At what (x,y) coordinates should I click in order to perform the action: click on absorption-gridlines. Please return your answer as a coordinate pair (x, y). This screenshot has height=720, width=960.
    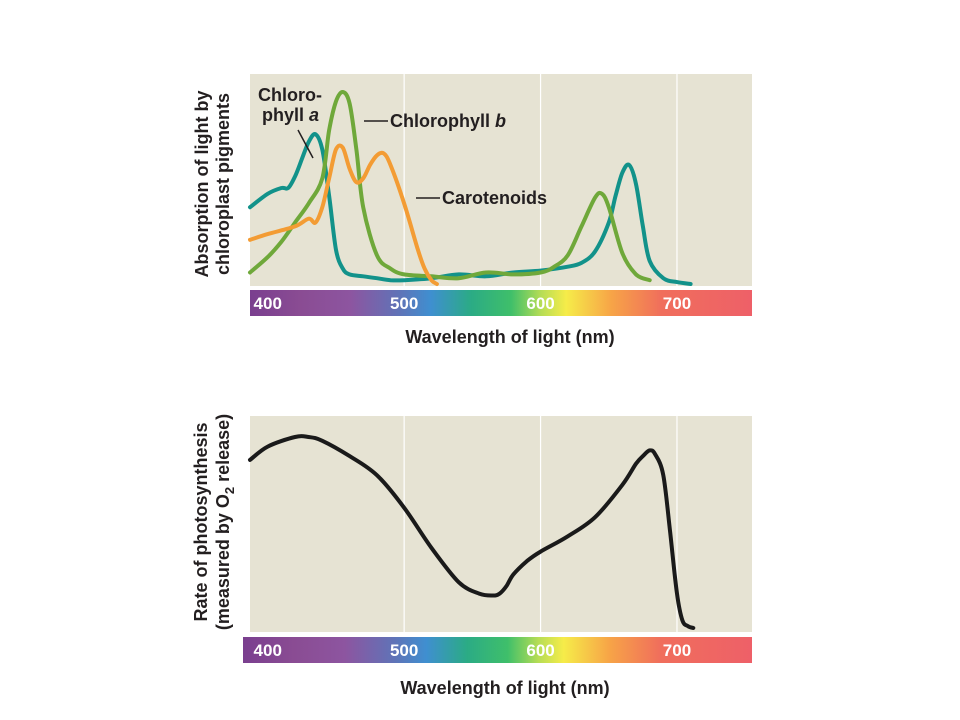
    Looking at the image, I should click on (540, 180).